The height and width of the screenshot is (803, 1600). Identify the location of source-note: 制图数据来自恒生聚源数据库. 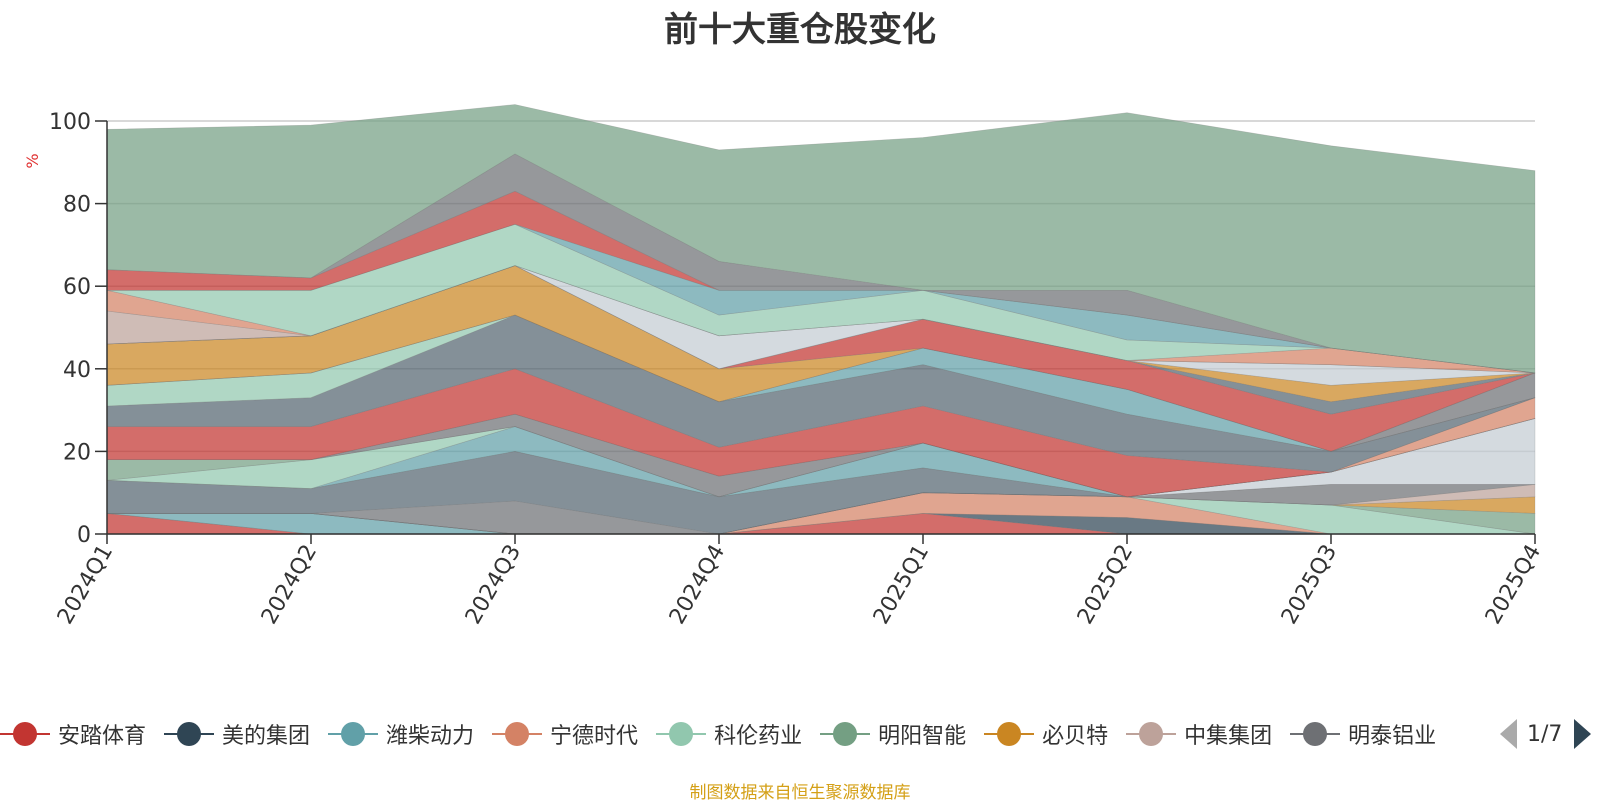
(800, 793).